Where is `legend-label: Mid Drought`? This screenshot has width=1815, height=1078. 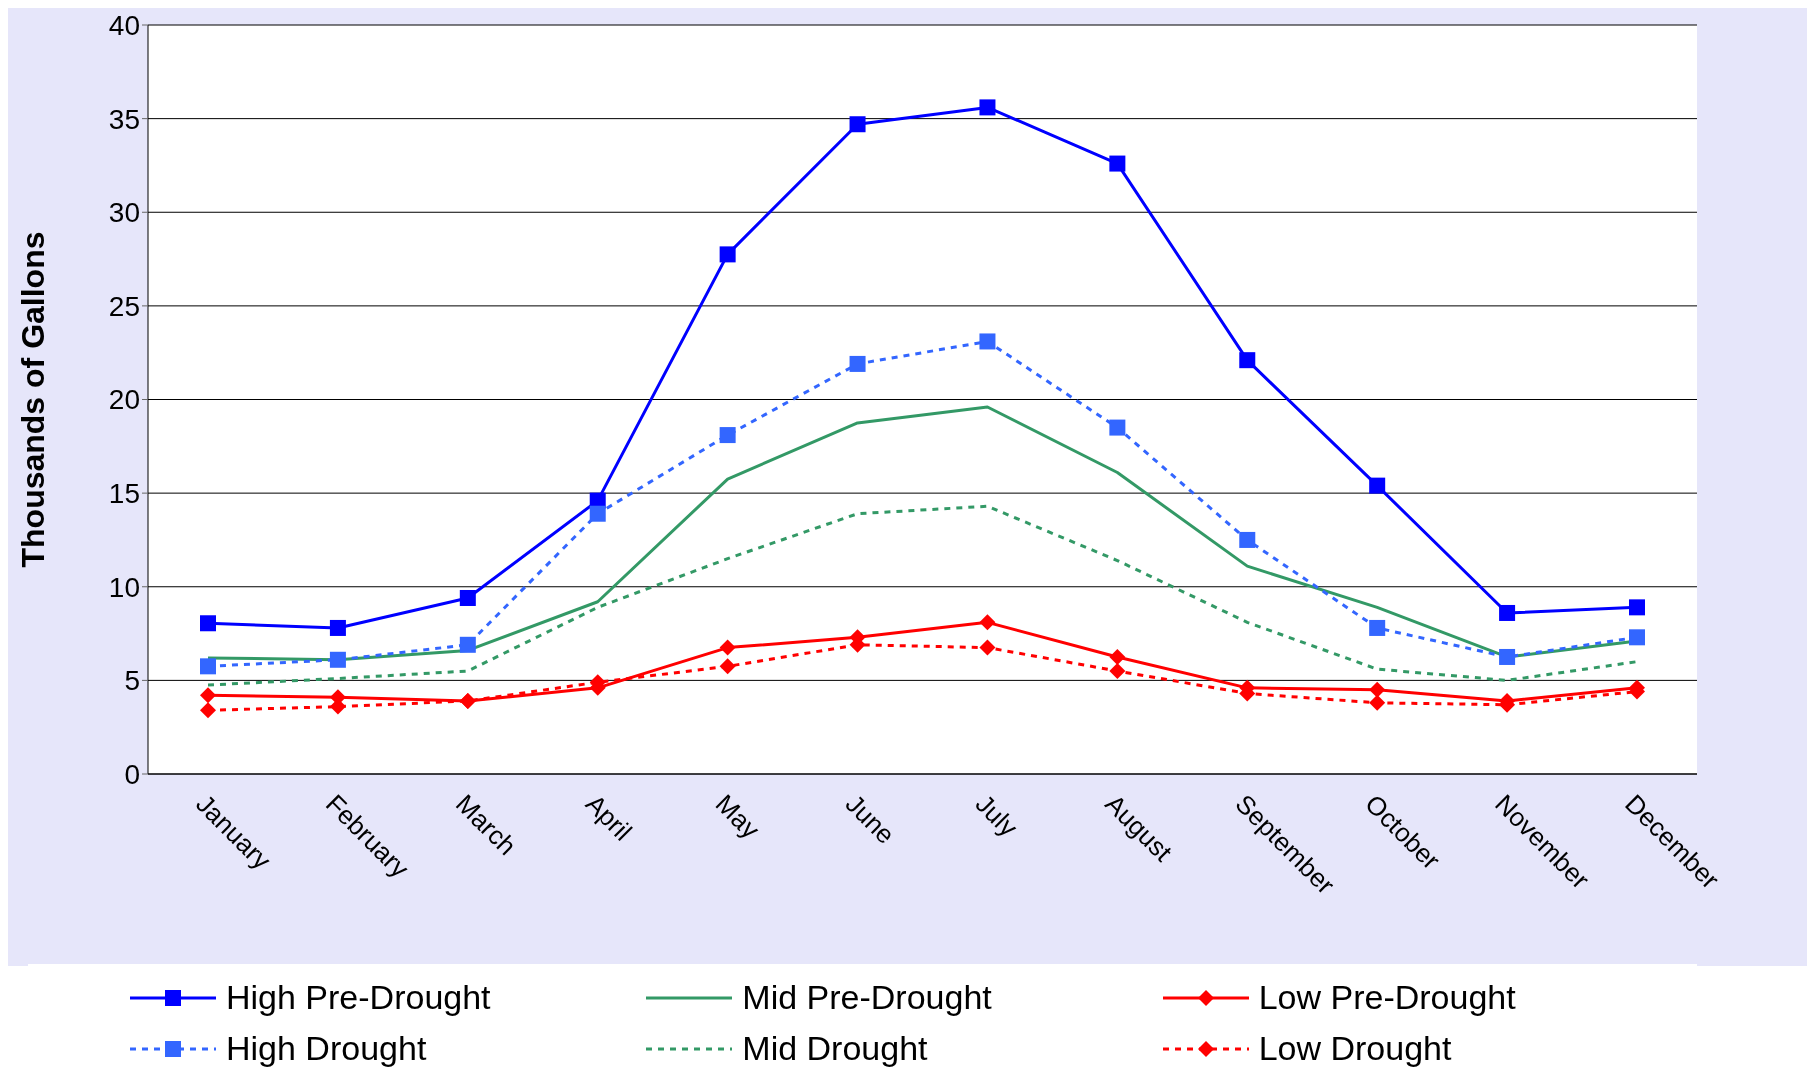
legend-label: Mid Drought is located at coordinates (835, 1048).